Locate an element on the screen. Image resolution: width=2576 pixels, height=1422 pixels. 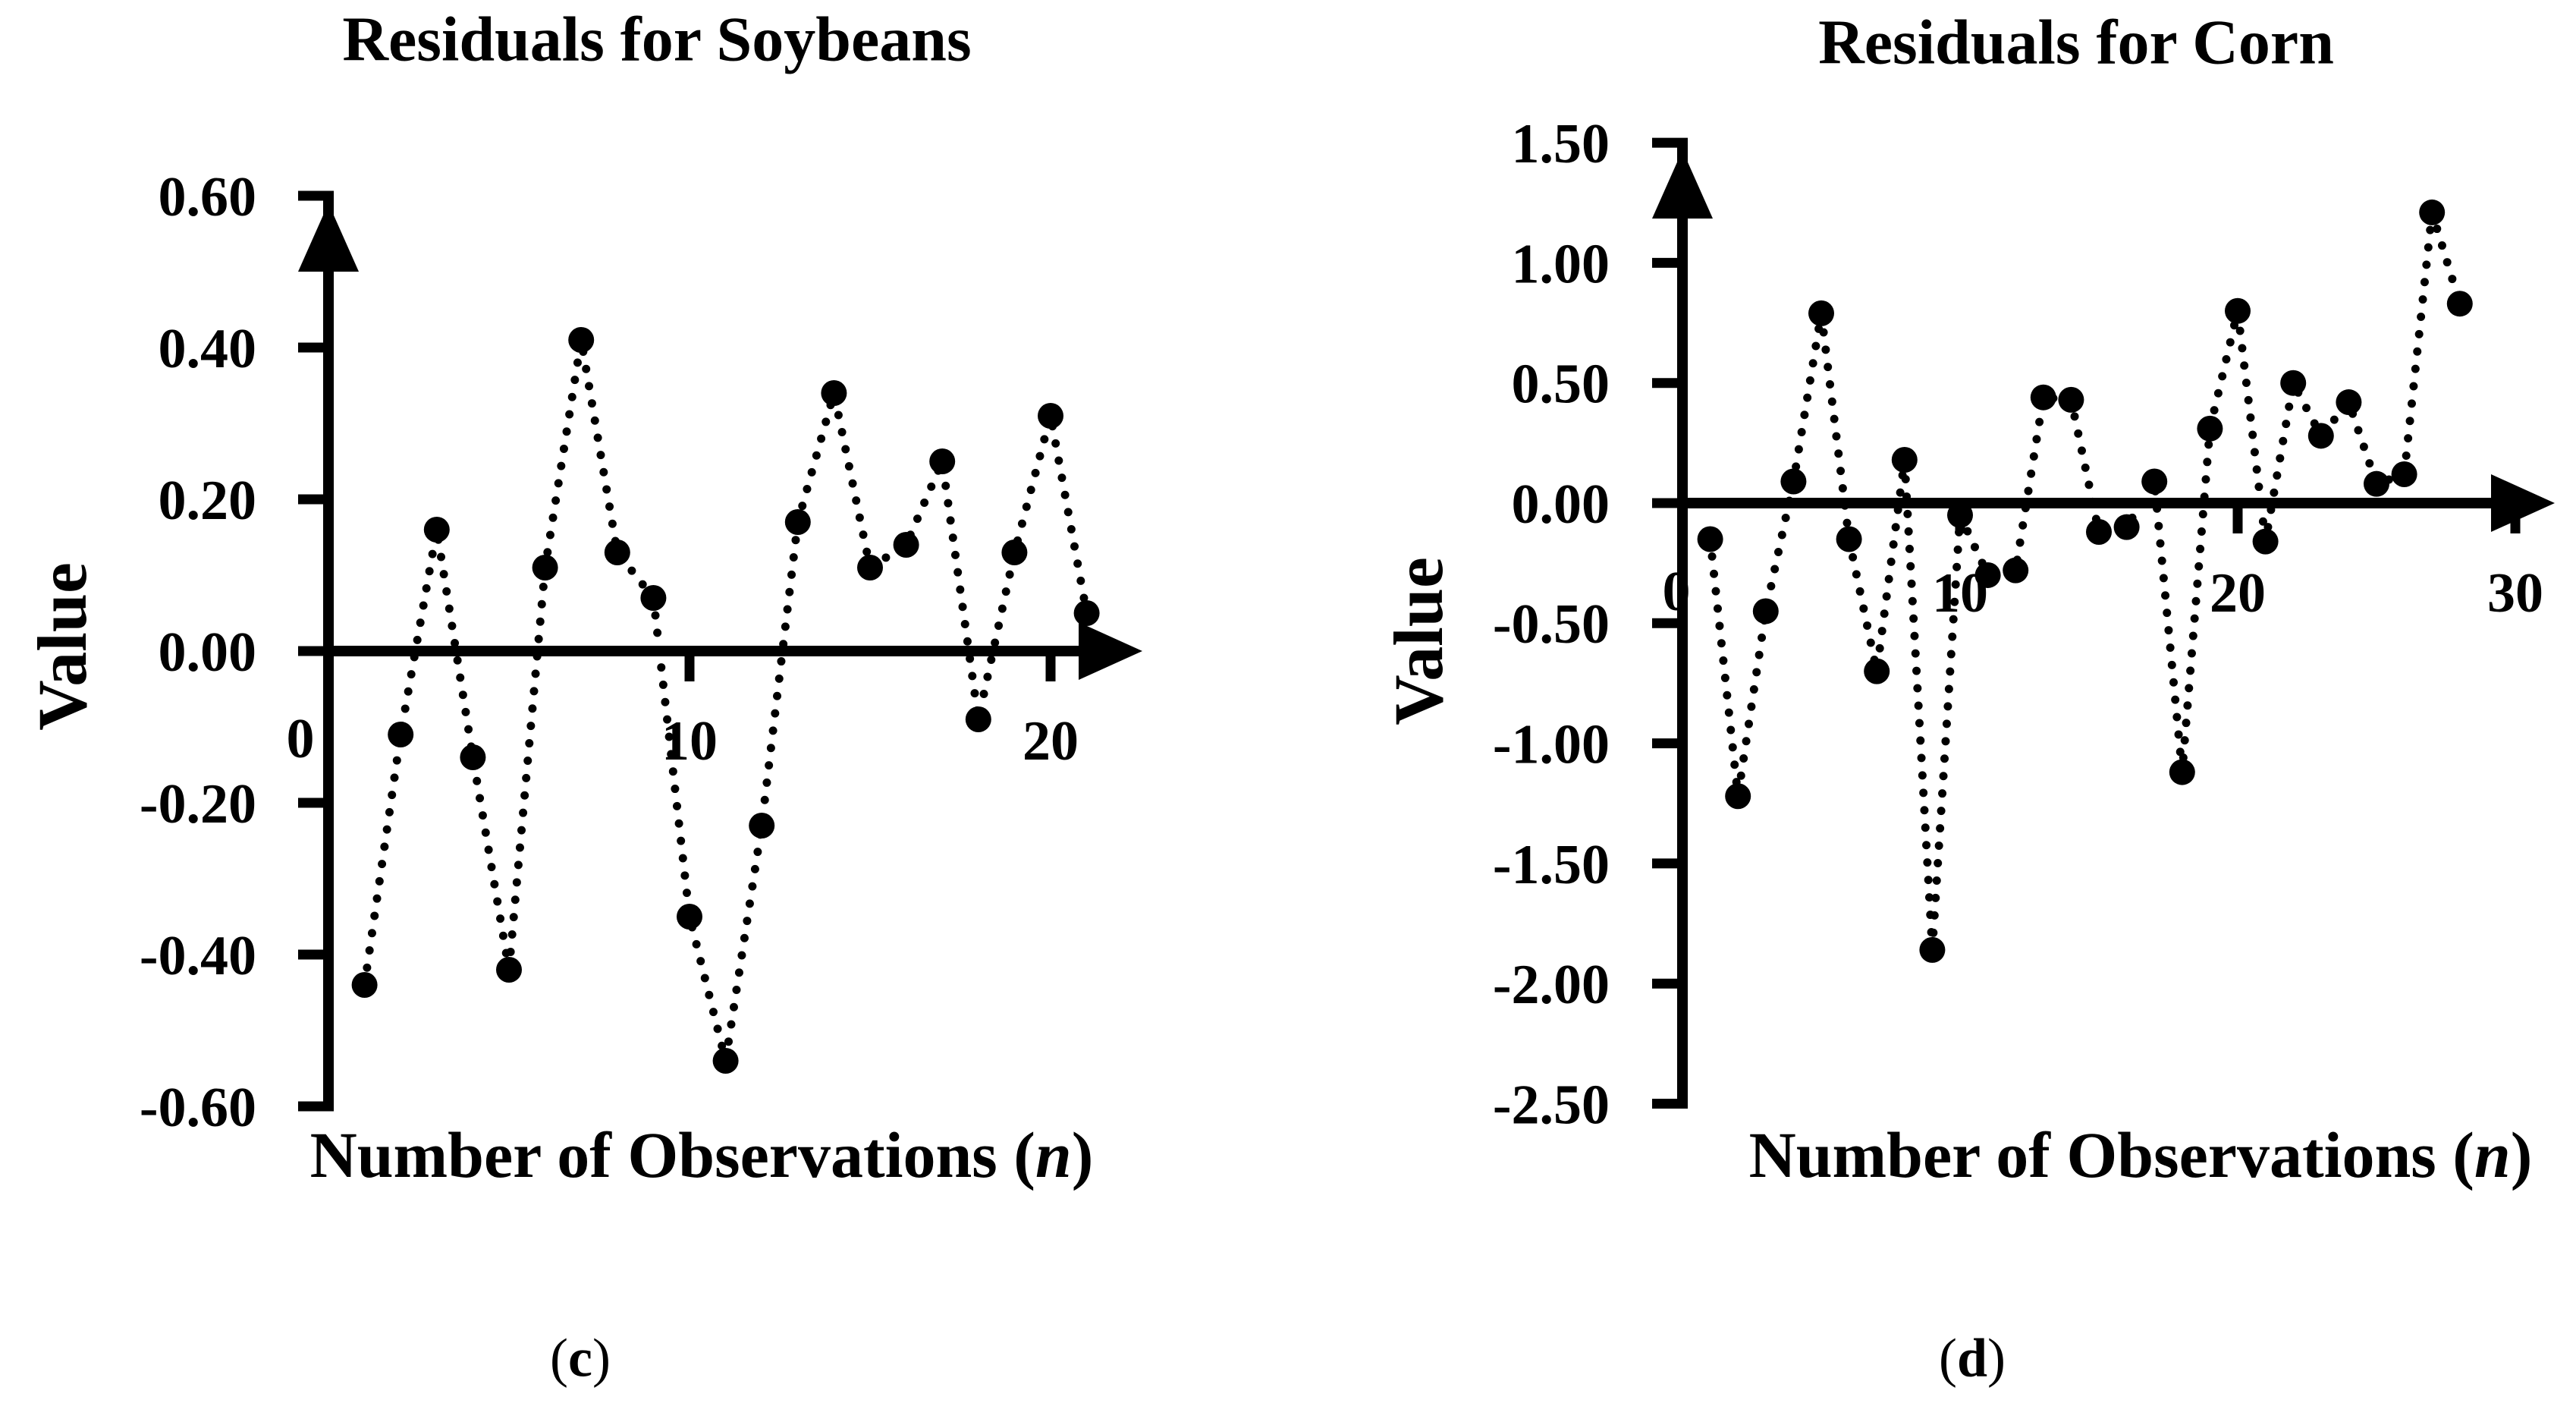
corn-y-tick-label: -0.50 is located at coordinates (1551, 624).